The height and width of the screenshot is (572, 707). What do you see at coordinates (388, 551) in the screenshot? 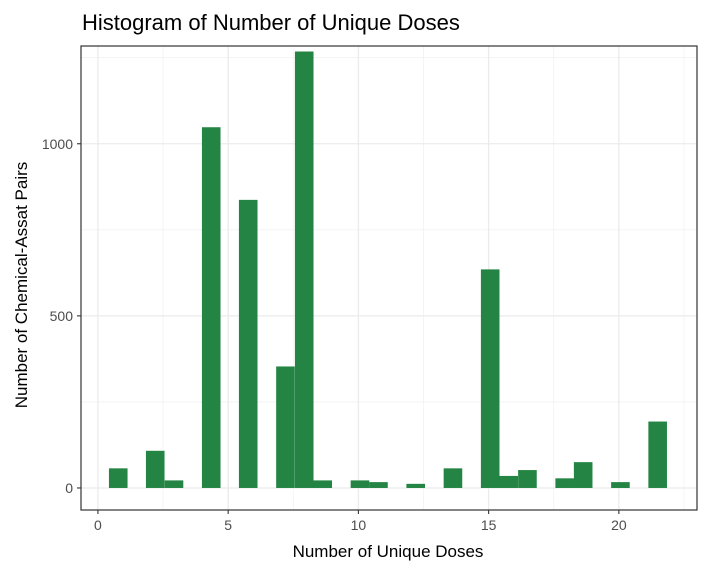
I see `x-axis-label: Number of Unique Doses` at bounding box center [388, 551].